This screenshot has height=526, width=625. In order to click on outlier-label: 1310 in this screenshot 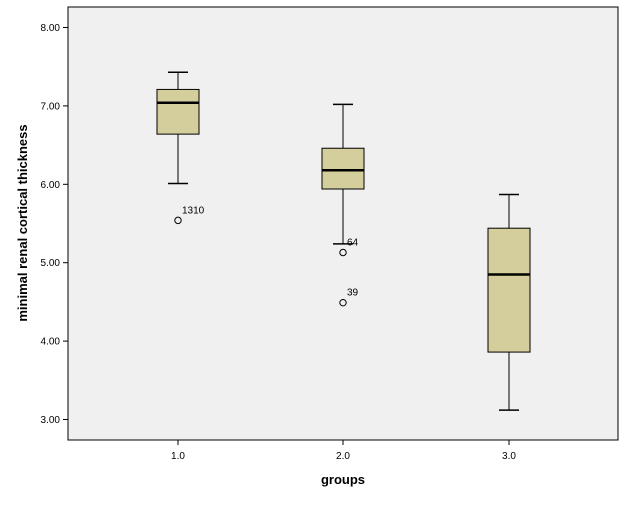, I will do `click(193, 210)`.